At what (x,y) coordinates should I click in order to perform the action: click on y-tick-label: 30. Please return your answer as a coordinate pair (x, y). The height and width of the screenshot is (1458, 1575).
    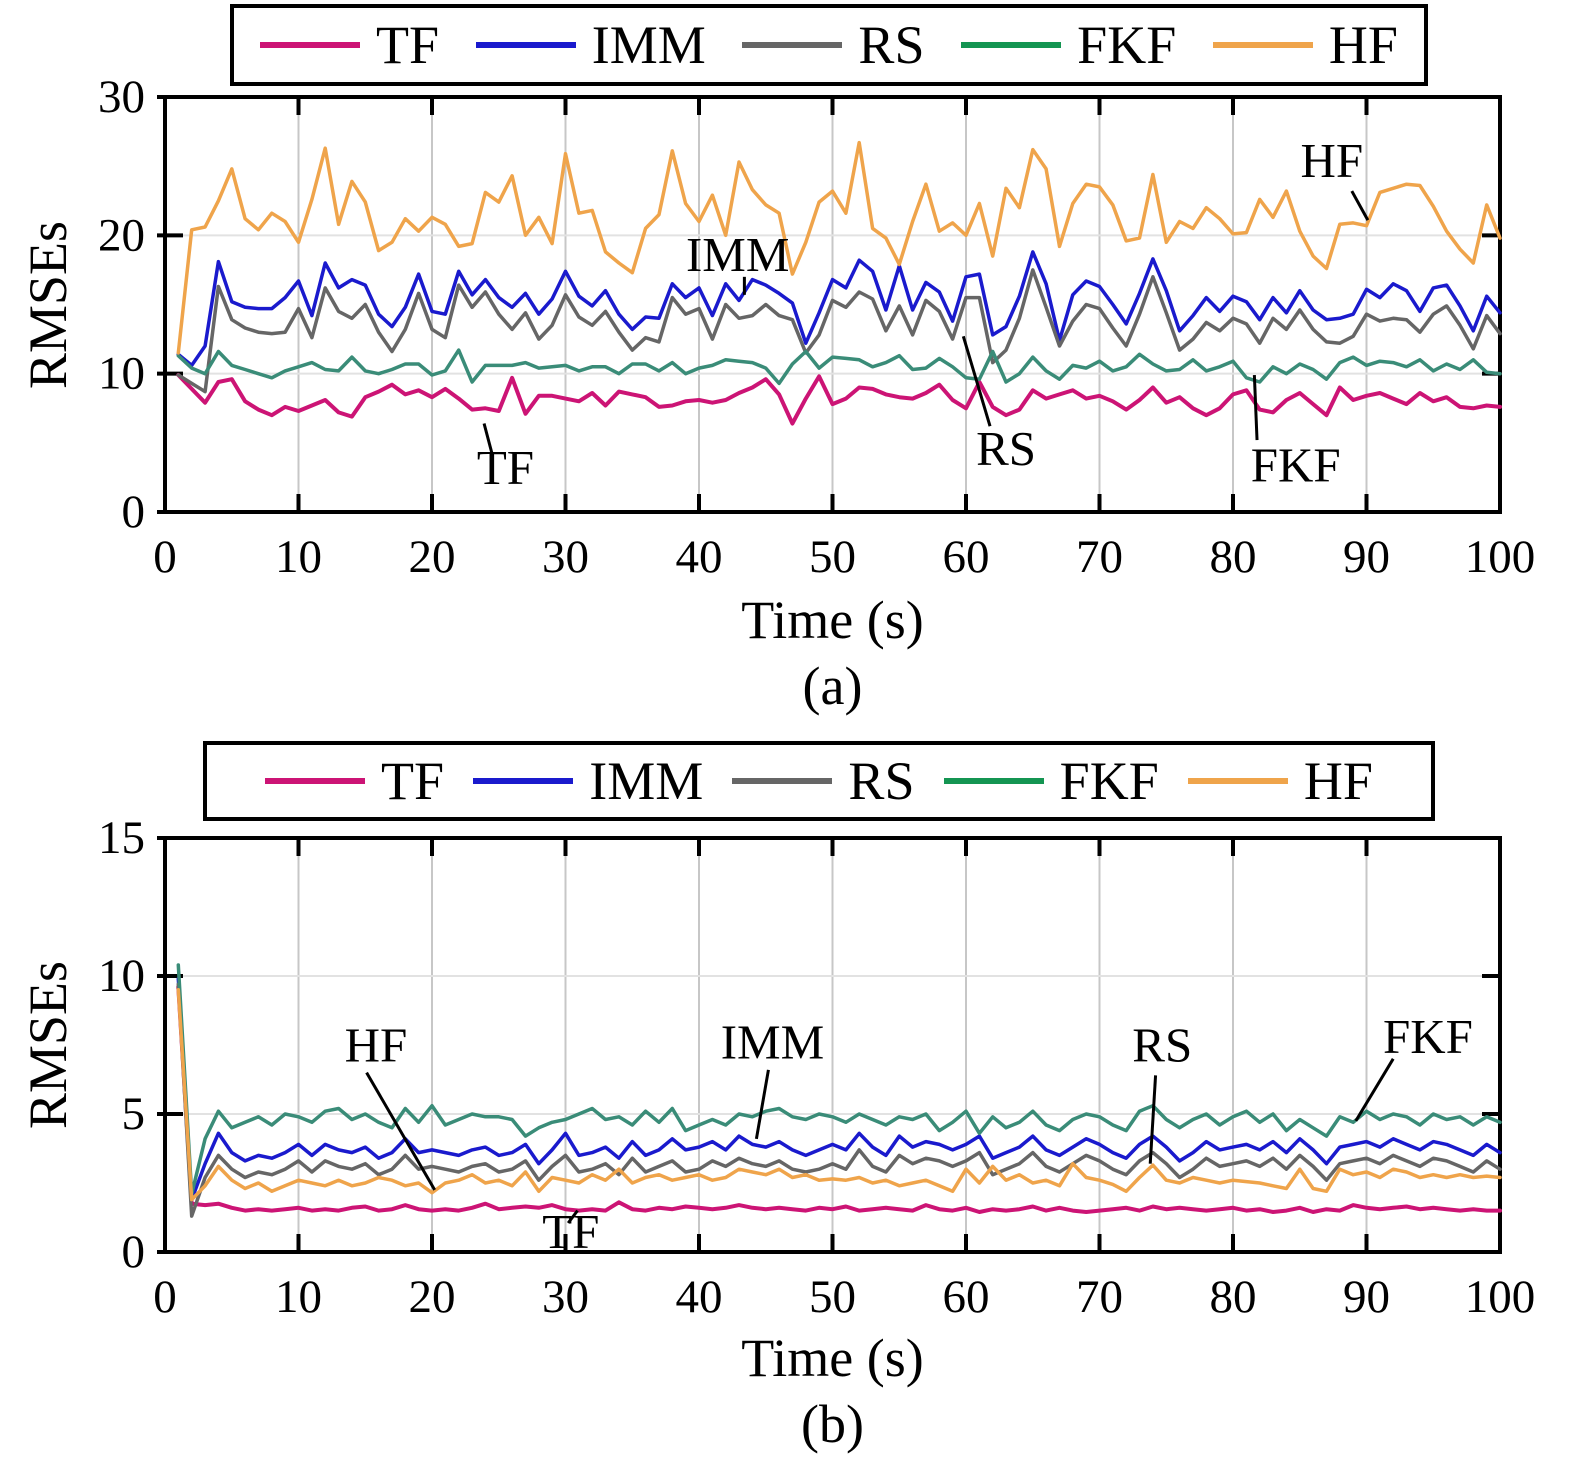
    Looking at the image, I should click on (121, 97).